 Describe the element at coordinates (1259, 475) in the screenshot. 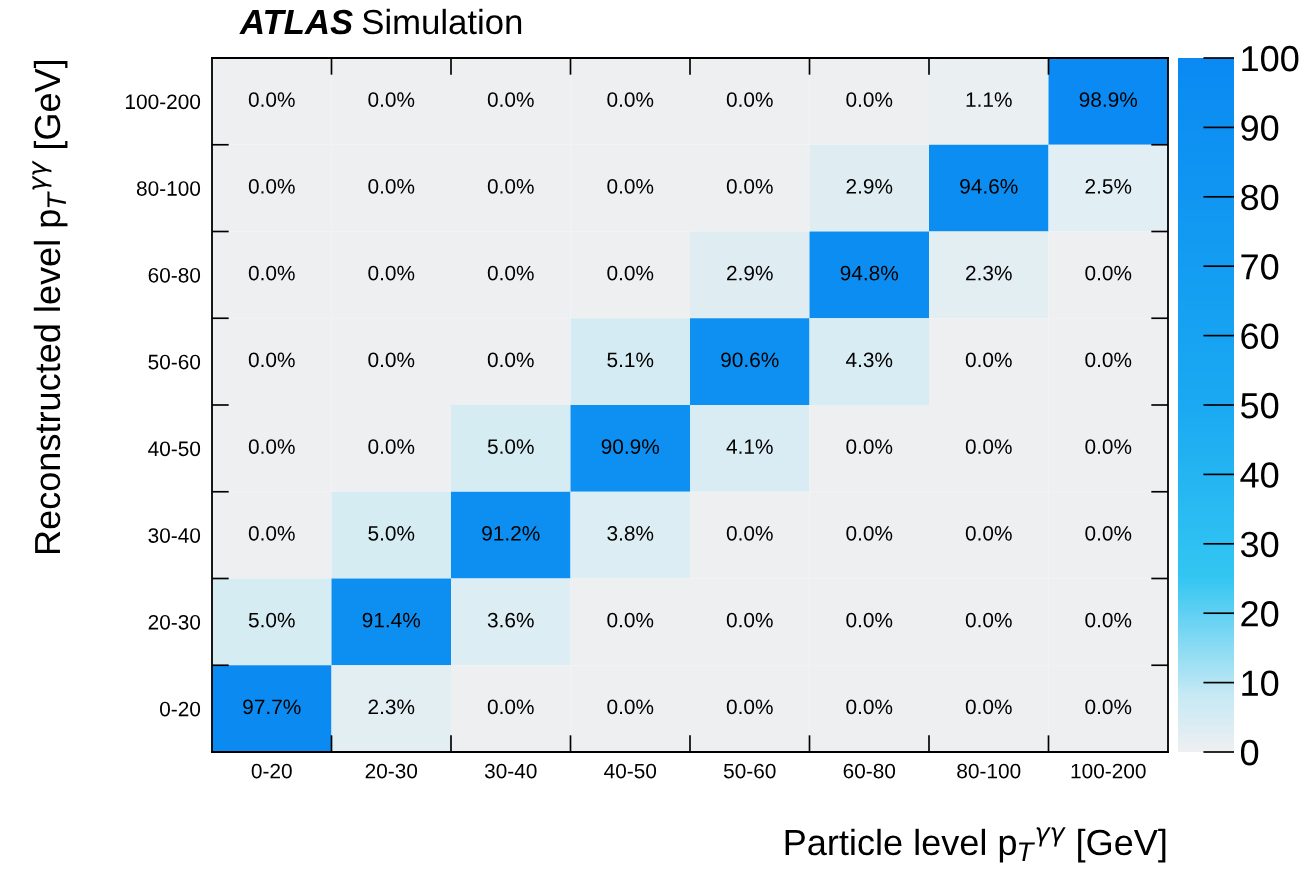

I see `color-bar-label: 40` at that location.